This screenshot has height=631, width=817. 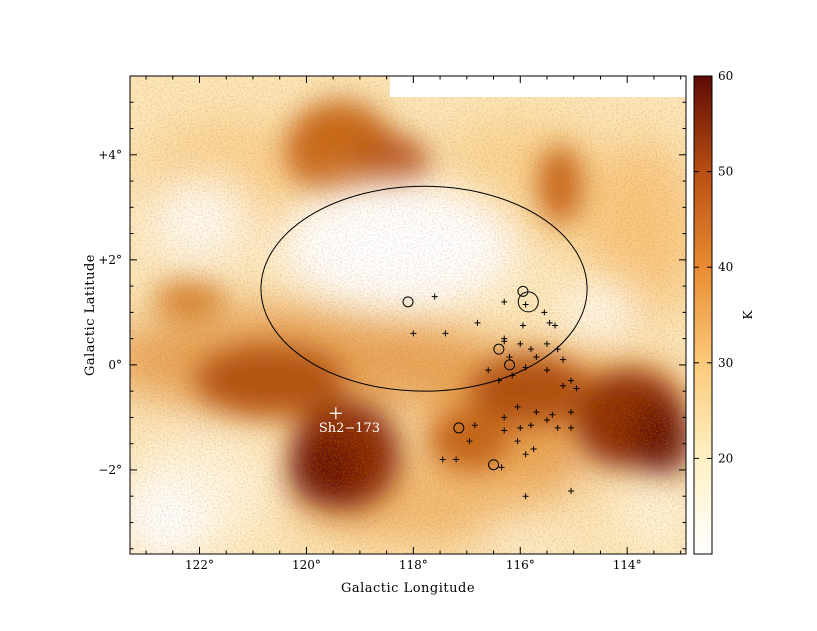 What do you see at coordinates (306, 565) in the screenshot?
I see `x-tick-label: 120°` at bounding box center [306, 565].